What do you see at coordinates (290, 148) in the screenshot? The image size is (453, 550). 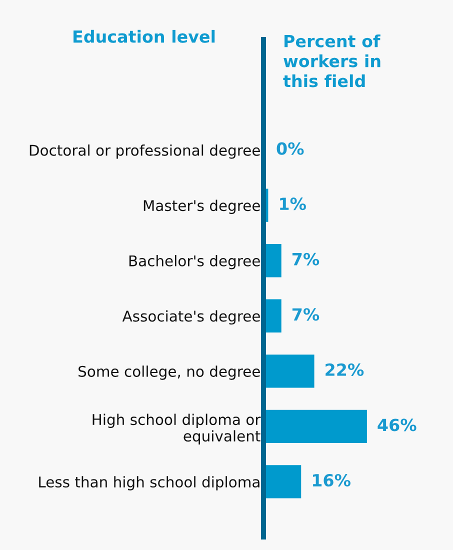 I see `data-label: 0%` at bounding box center [290, 148].